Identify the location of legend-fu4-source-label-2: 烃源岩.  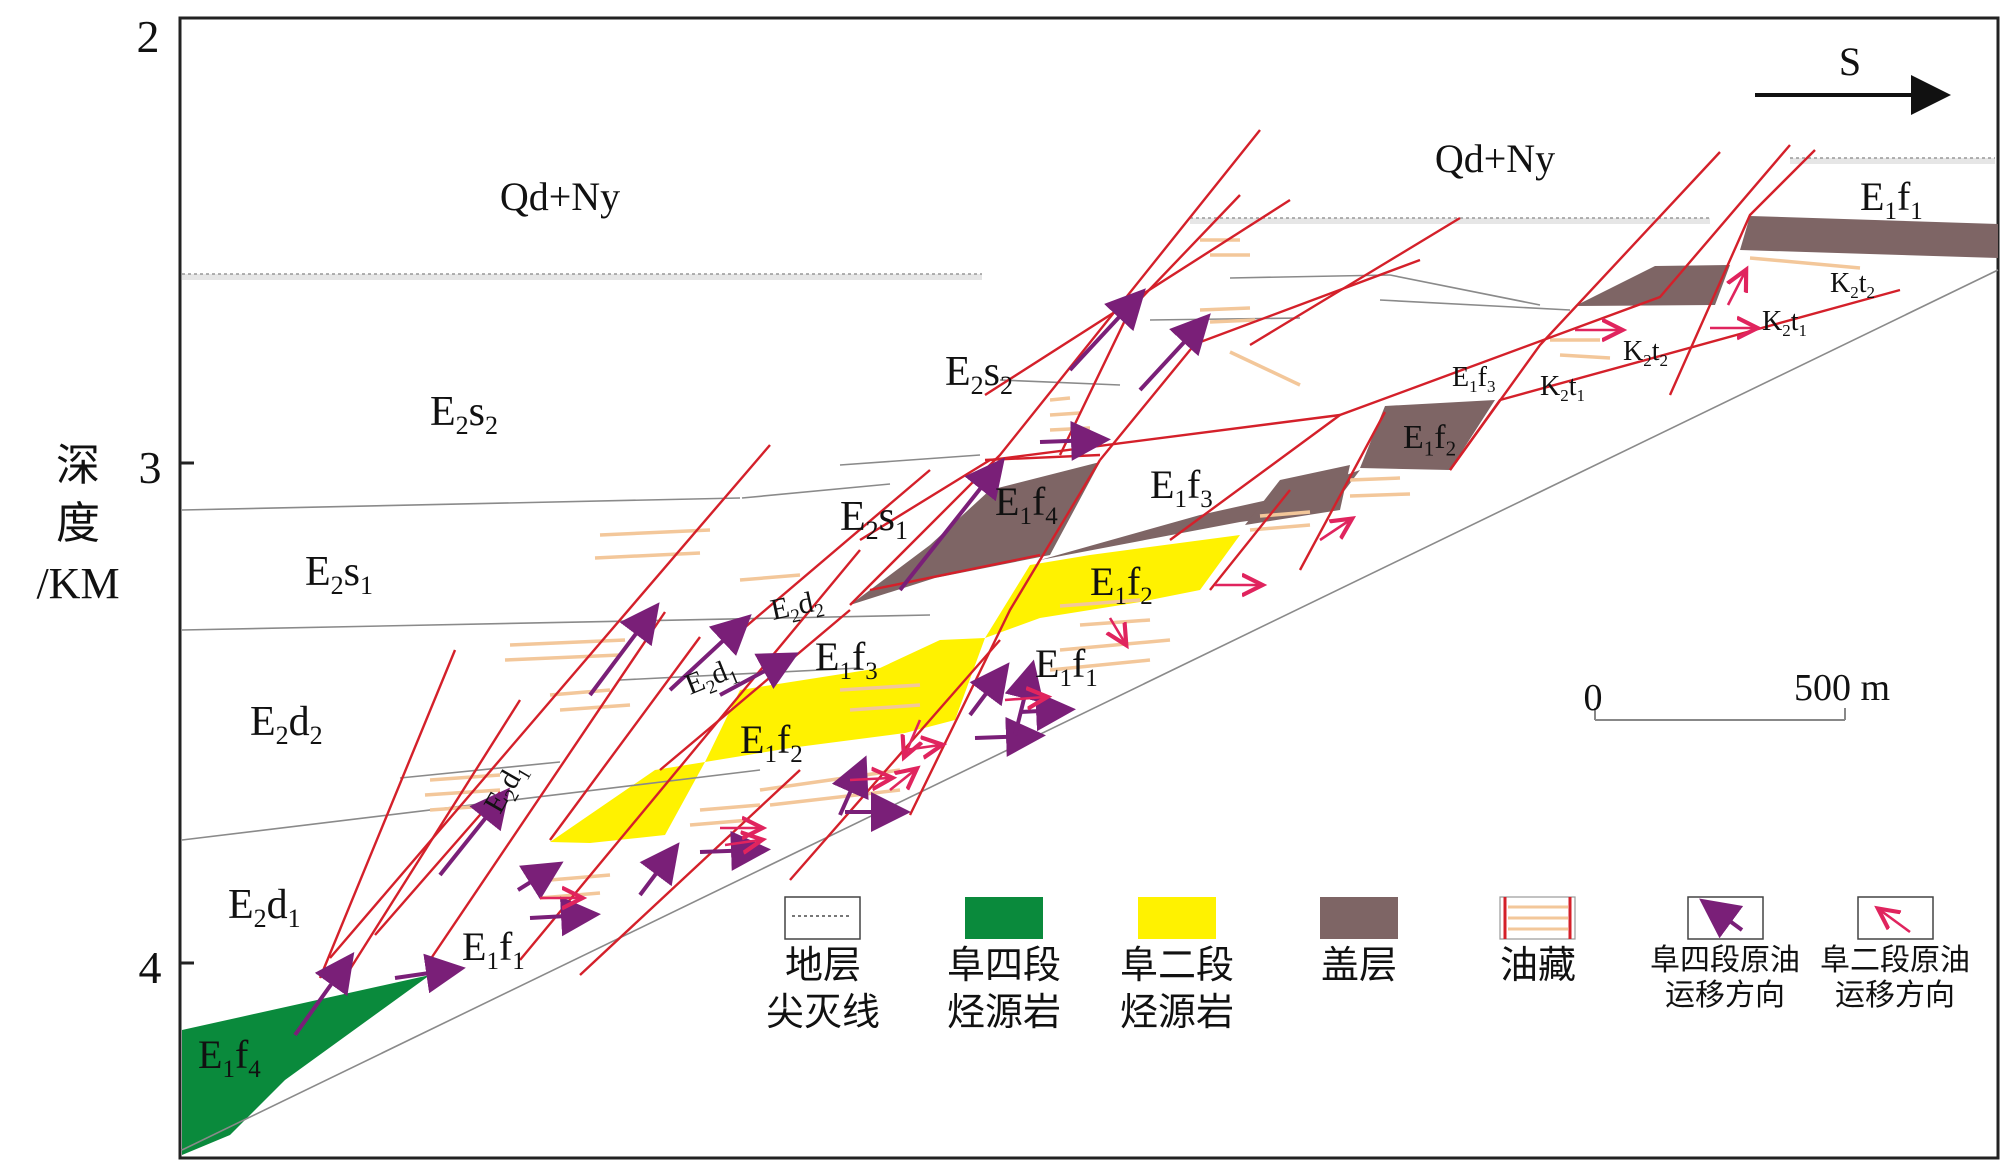
(1004, 1012).